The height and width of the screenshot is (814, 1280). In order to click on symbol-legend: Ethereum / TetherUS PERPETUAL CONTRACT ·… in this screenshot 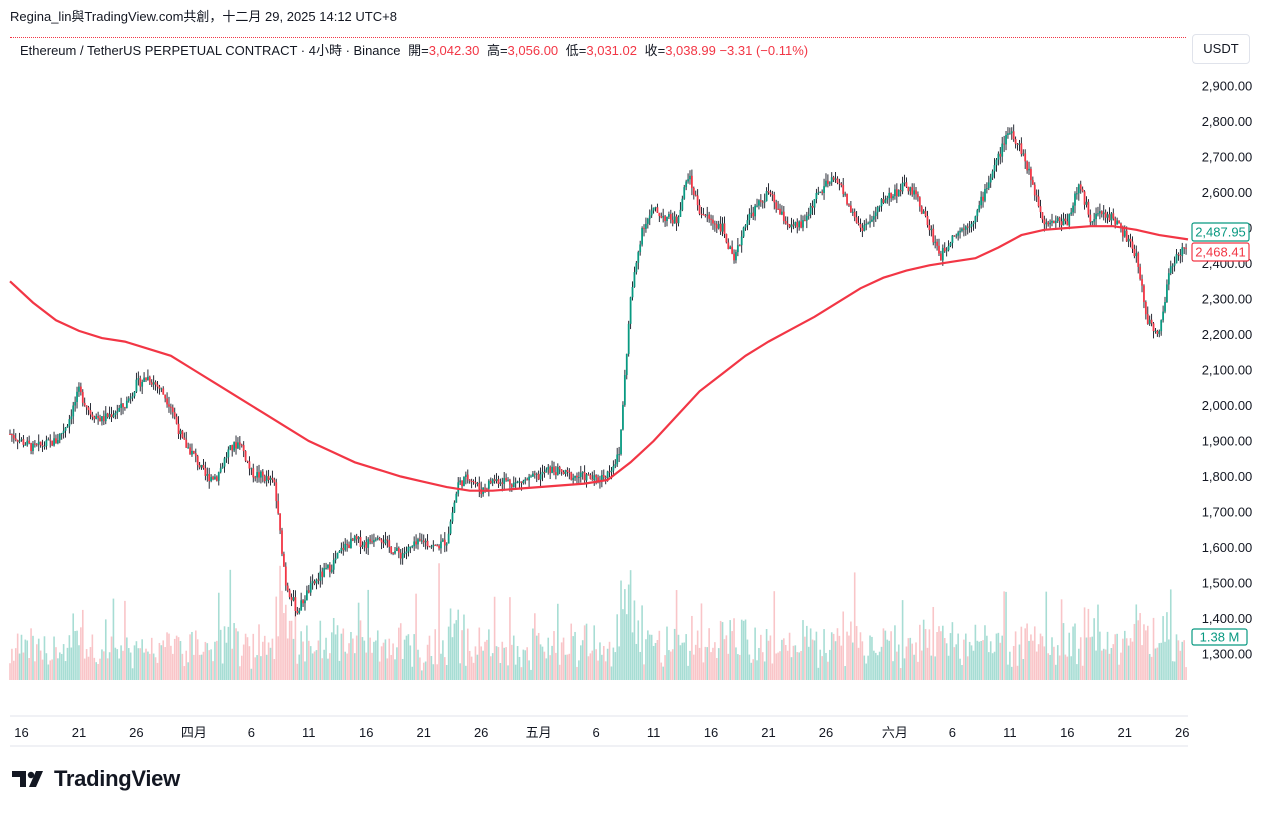, I will do `click(414, 49)`.